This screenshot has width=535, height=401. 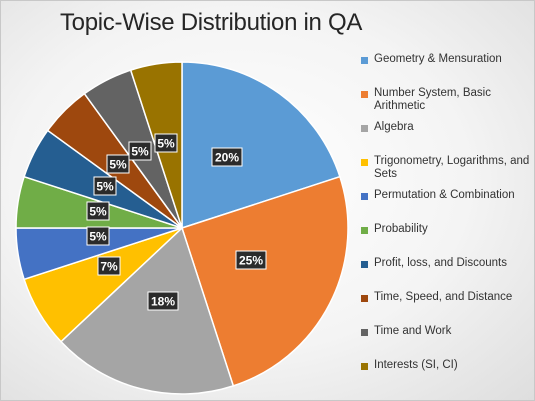 I want to click on legend-label: Trigonometry, Logarithms, and Sets, so click(x=452, y=167).